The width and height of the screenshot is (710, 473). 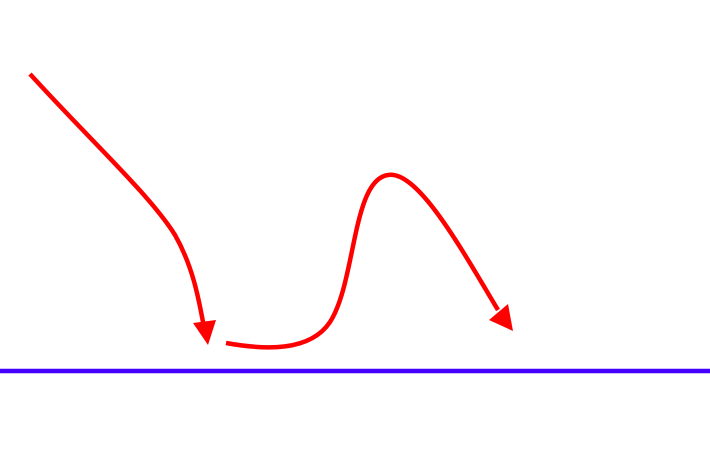 What do you see at coordinates (362, 261) in the screenshot?
I see `arrow-right-shaft` at bounding box center [362, 261].